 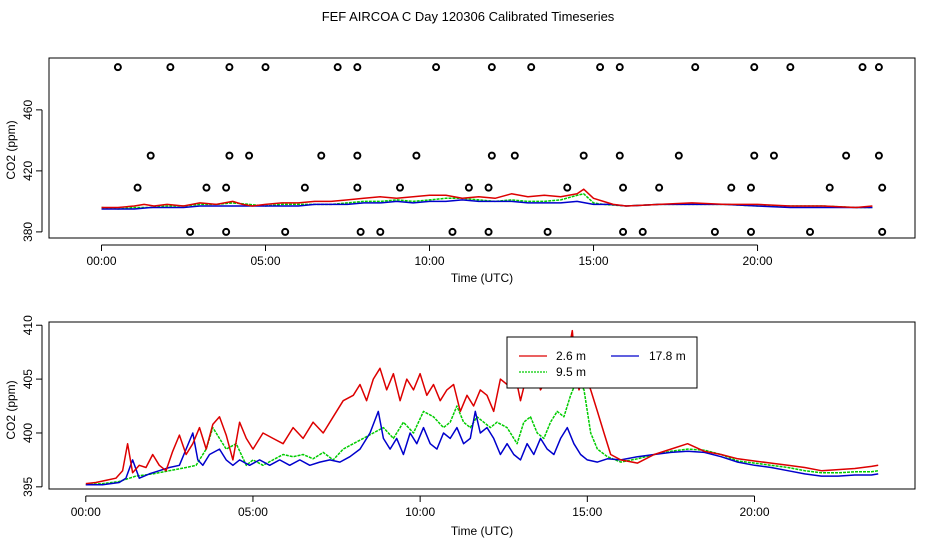 I want to click on top-x-tick-label: 05:00, so click(x=265, y=261).